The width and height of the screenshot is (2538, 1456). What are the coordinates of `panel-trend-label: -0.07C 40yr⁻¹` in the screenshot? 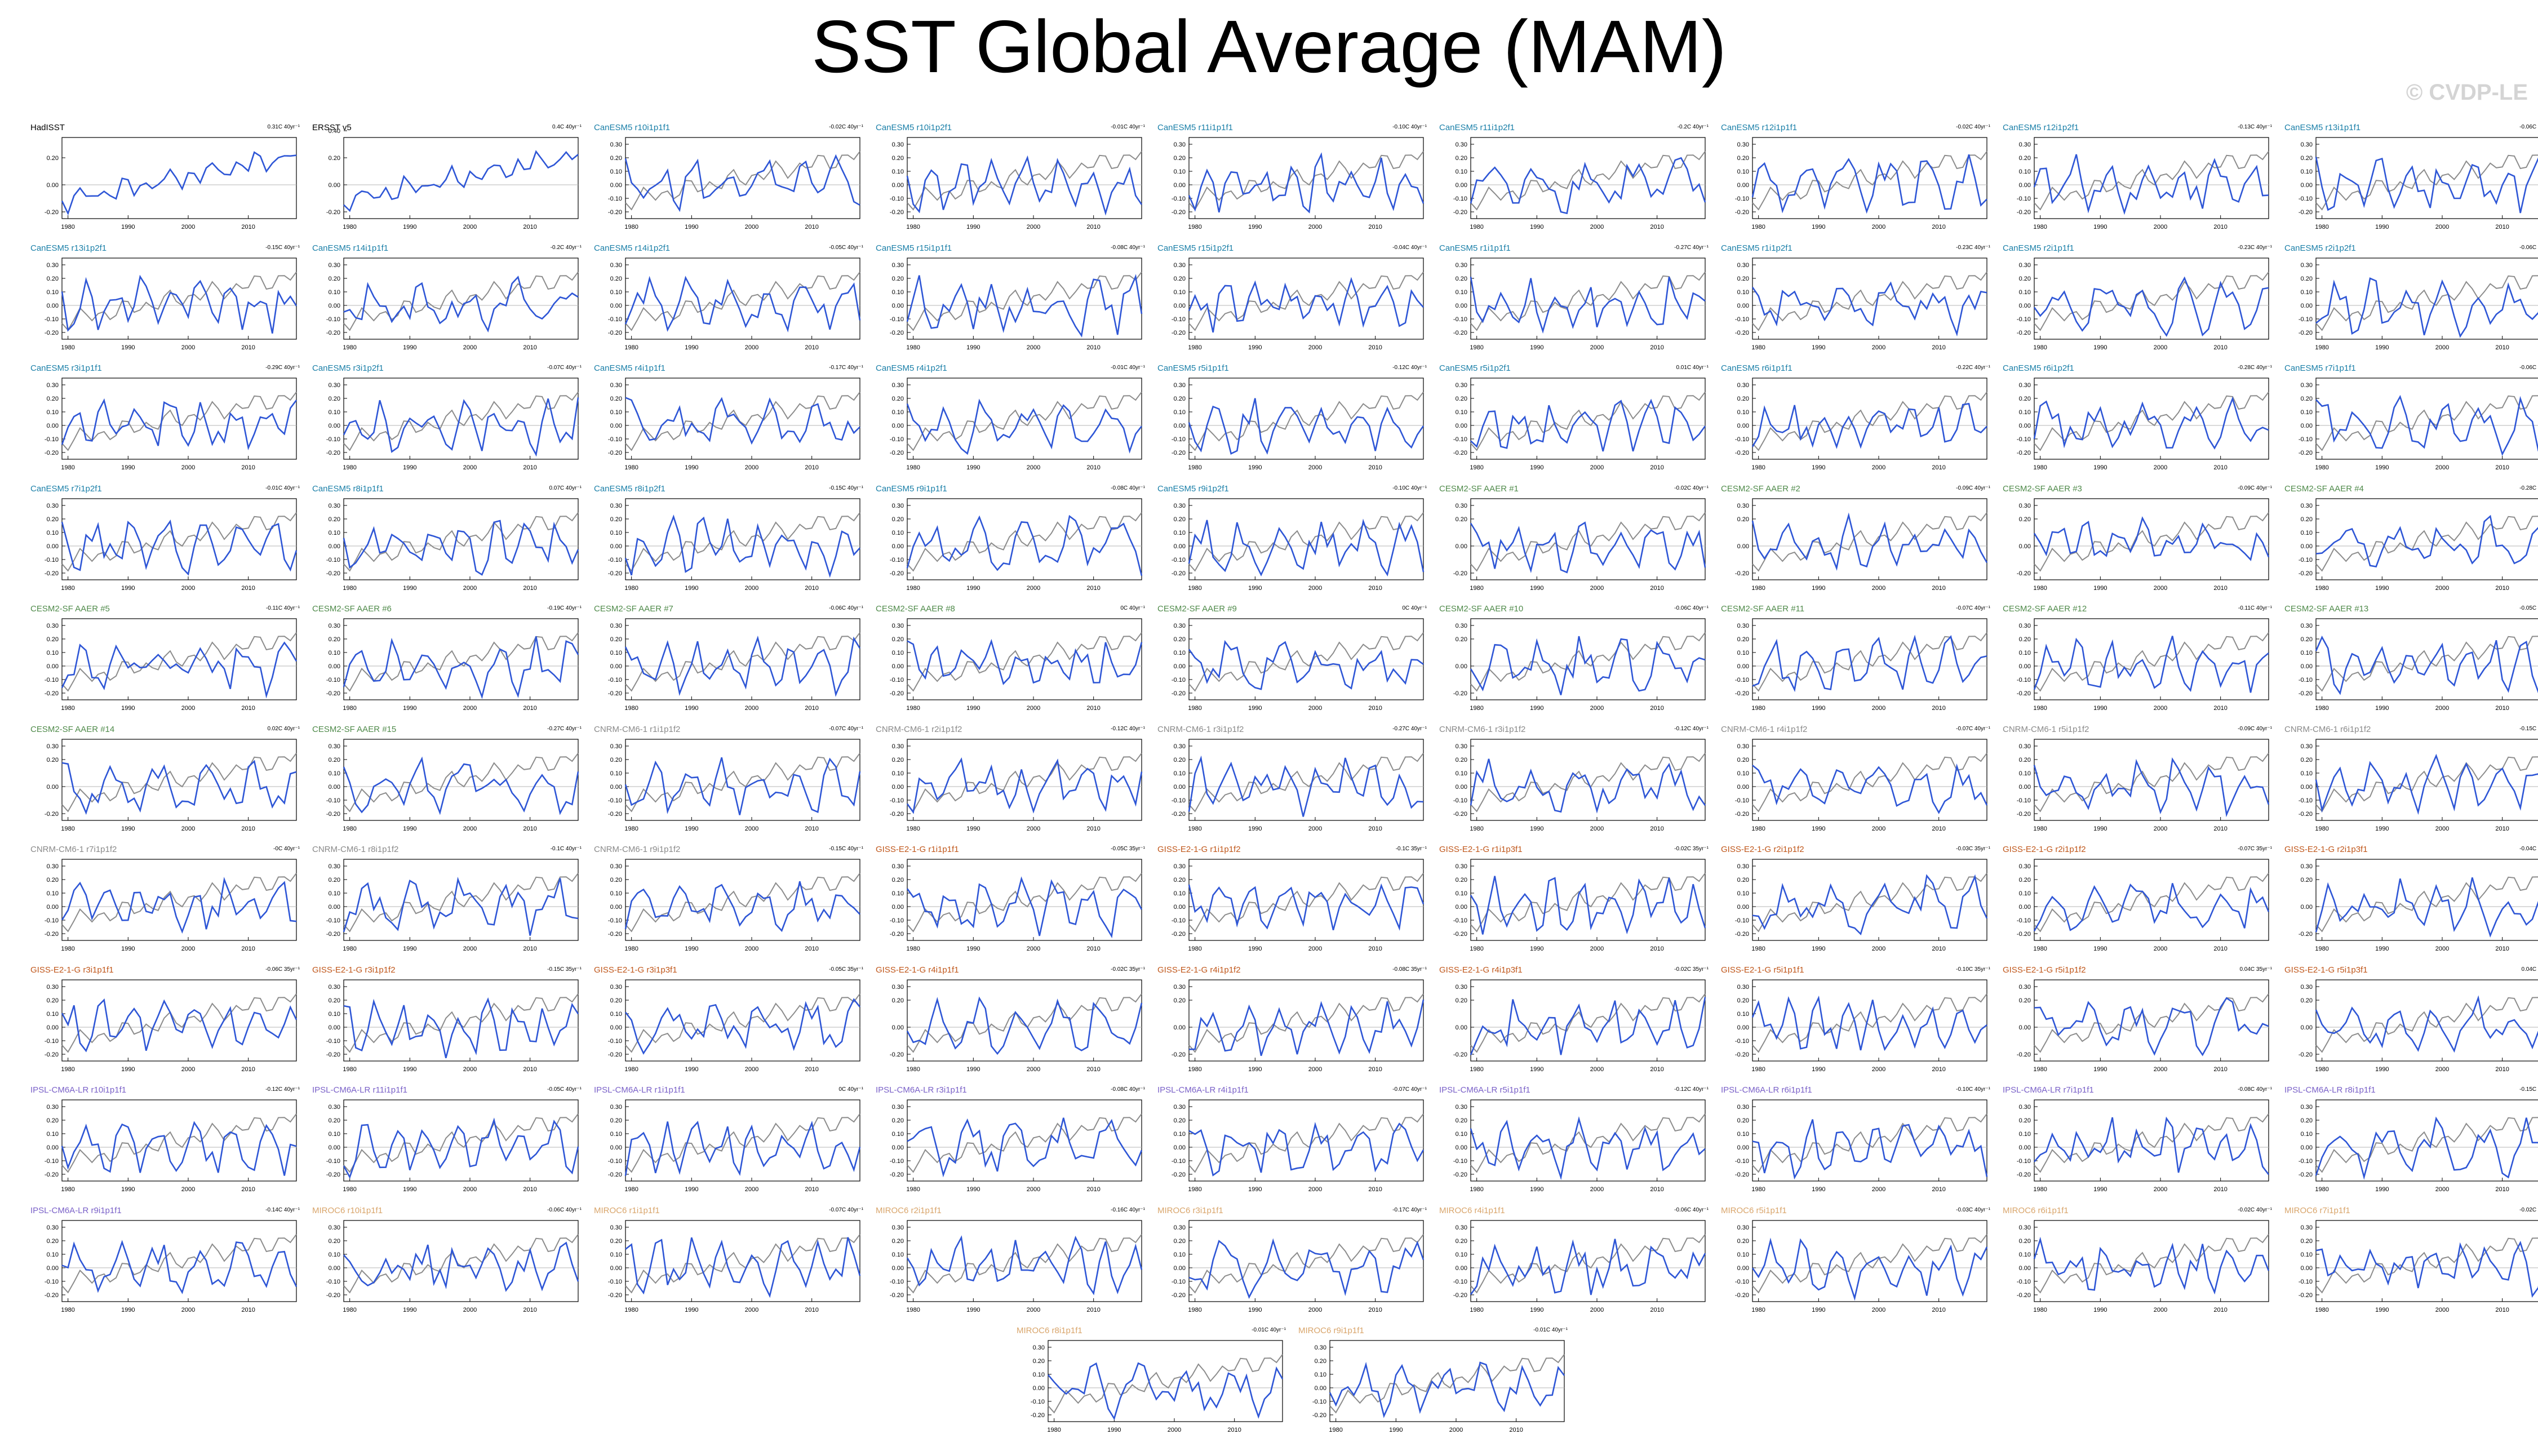 It's located at (1409, 1089).